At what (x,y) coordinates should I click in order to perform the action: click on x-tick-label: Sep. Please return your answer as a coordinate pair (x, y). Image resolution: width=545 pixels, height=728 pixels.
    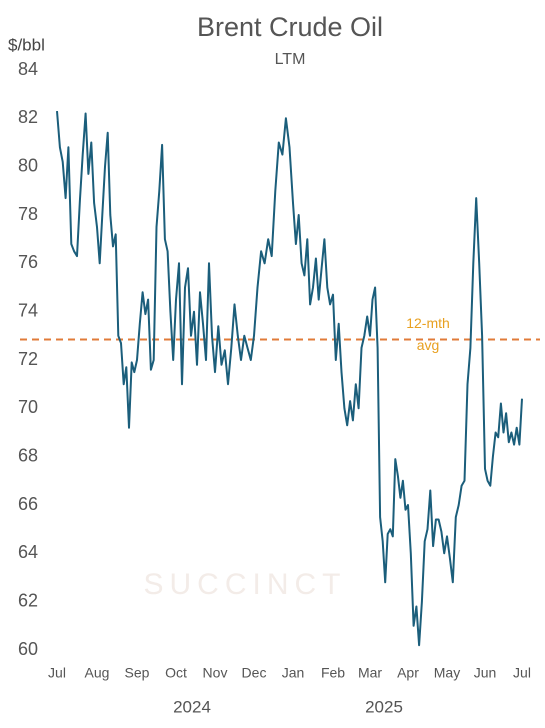
    Looking at the image, I should click on (137, 673).